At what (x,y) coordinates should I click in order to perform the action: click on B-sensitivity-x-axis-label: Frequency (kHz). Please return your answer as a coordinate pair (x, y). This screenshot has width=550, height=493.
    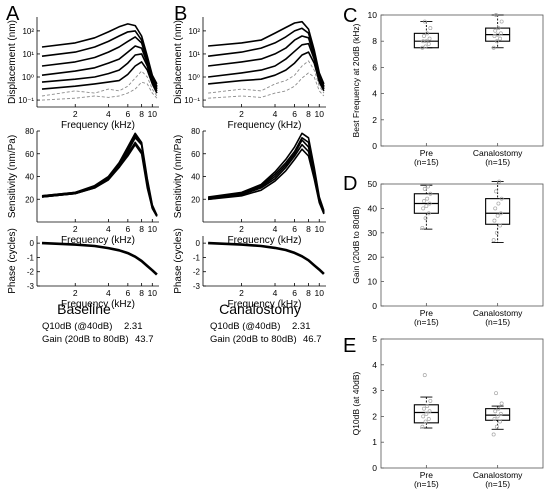
    Looking at the image, I should click on (265, 240).